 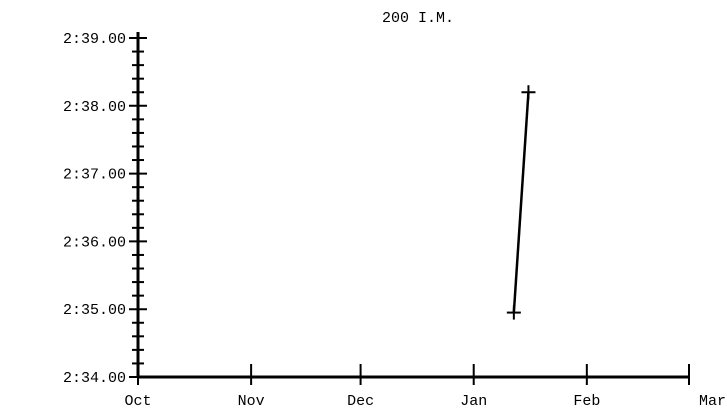 I want to click on y-tick-label: 2:37.00, so click(x=94, y=175).